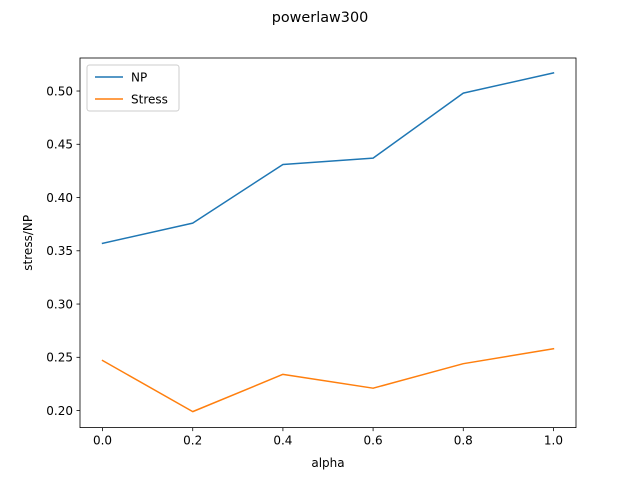 Image resolution: width=640 pixels, height=480 pixels. What do you see at coordinates (59, 91) in the screenshot?
I see `y-tick-label: 0.50` at bounding box center [59, 91].